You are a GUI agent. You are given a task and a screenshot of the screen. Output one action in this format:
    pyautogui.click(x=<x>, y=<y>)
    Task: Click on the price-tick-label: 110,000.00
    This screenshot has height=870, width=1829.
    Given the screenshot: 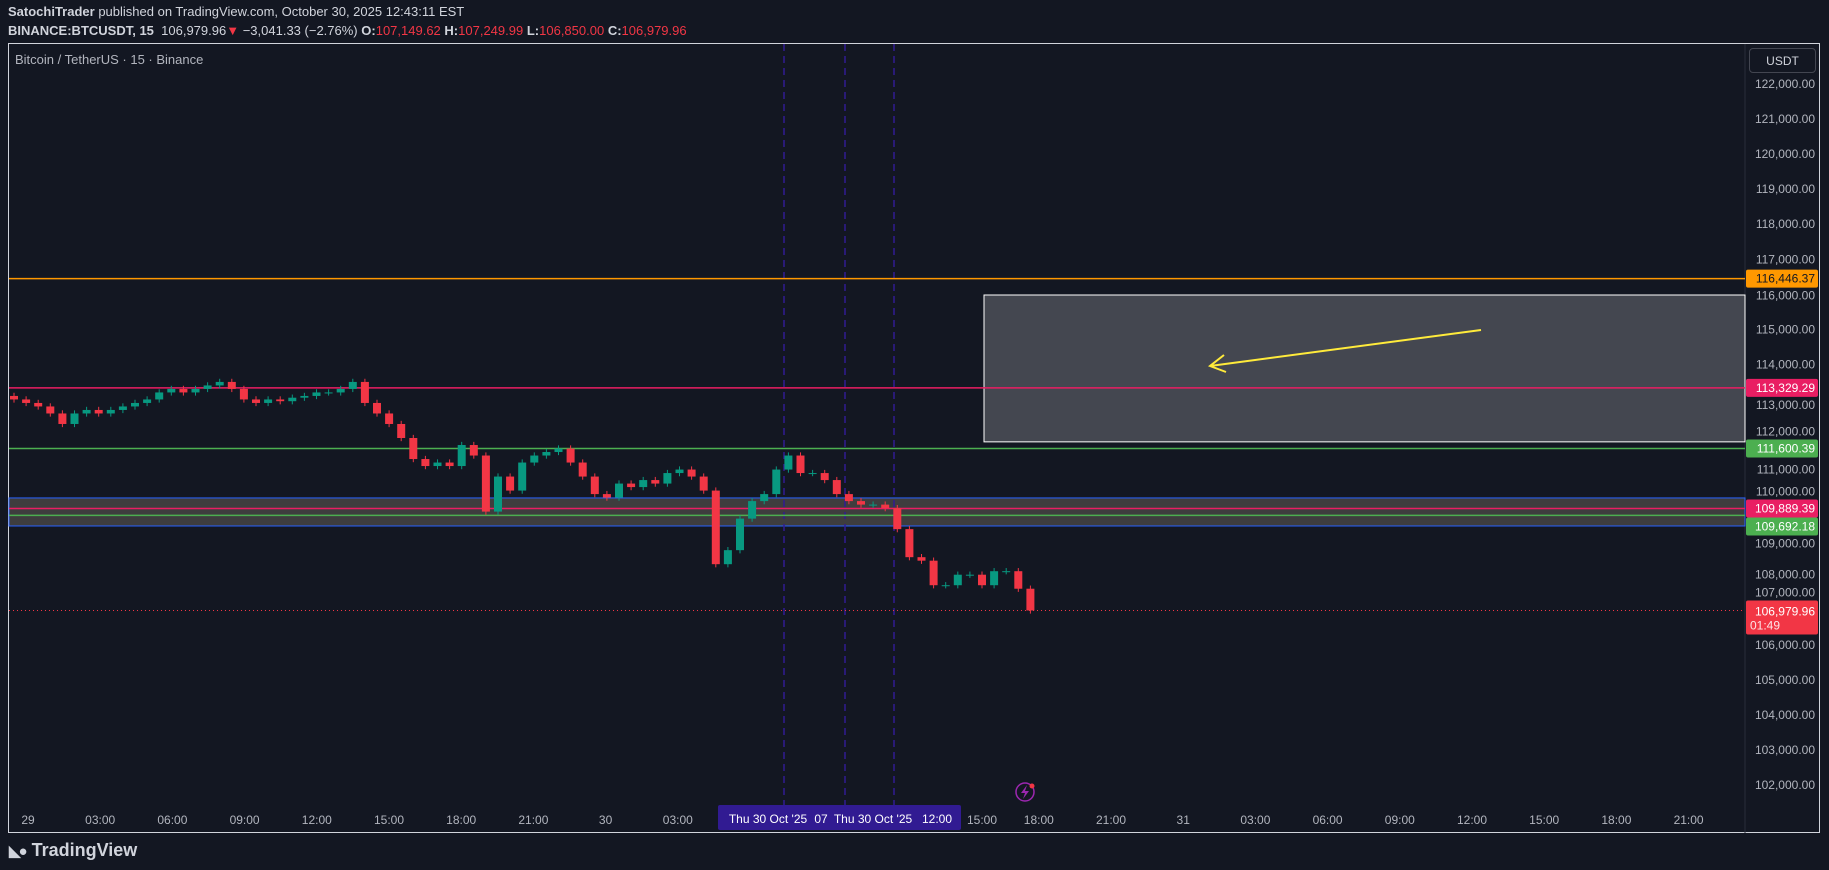 What is the action you would take?
    pyautogui.click(x=1785, y=491)
    